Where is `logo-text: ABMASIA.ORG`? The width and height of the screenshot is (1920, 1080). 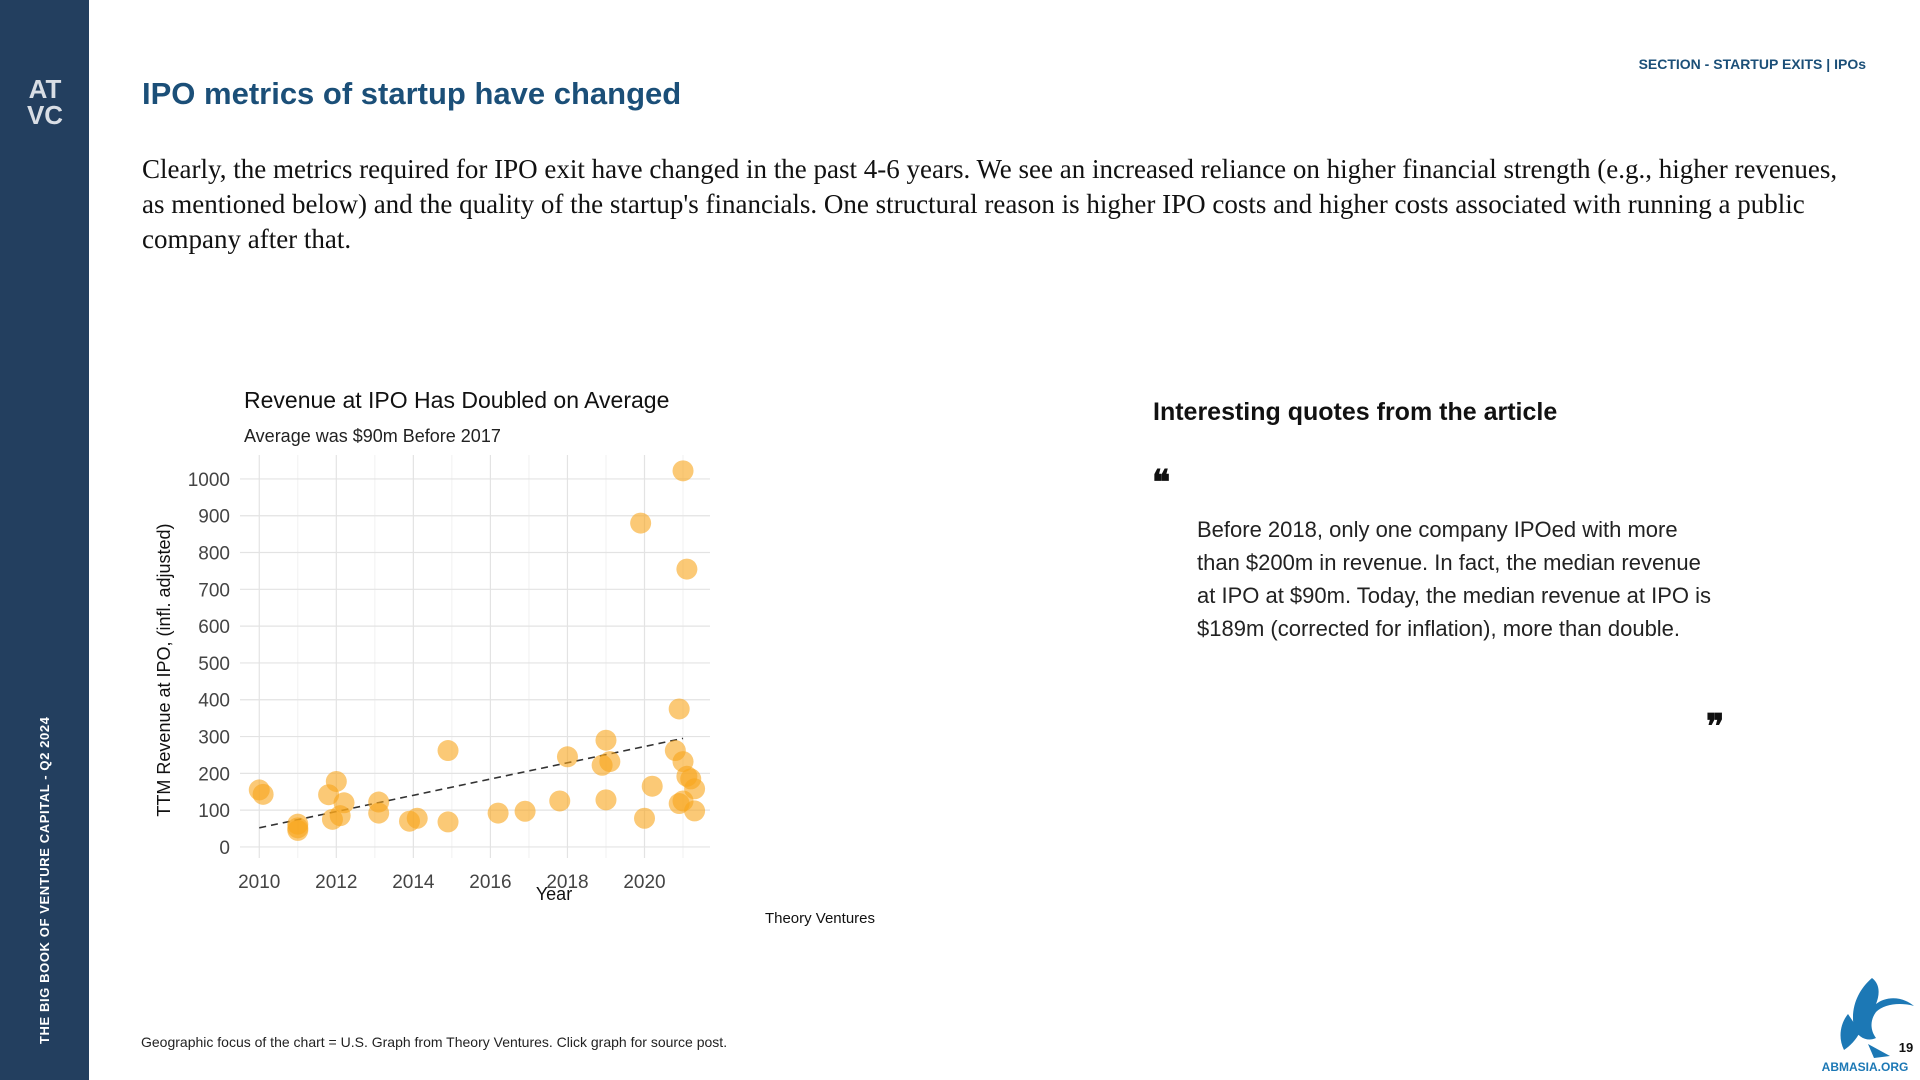
logo-text: ABMASIA.ORG is located at coordinates (1865, 1067).